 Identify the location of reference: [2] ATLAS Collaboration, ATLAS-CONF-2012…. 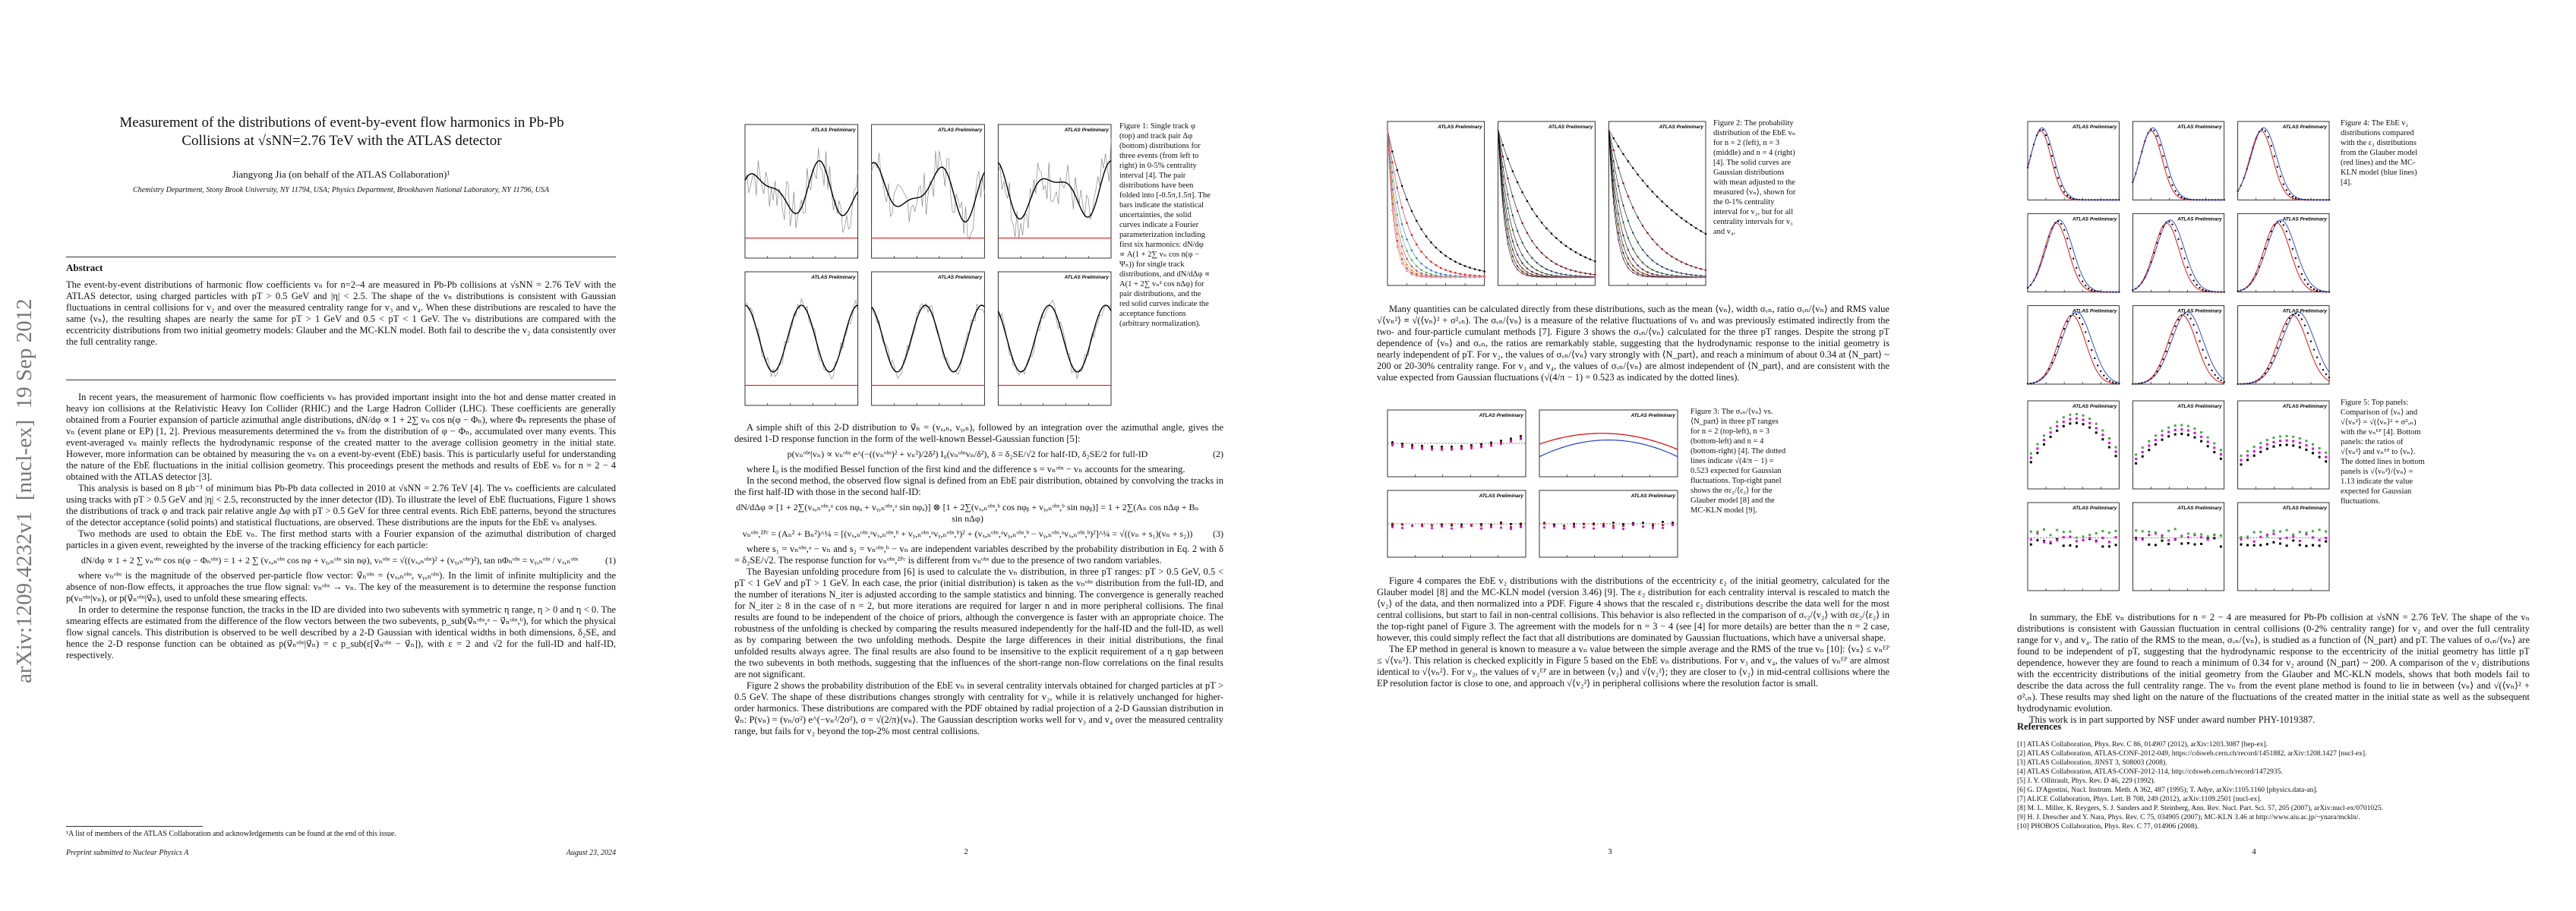
(2192, 754).